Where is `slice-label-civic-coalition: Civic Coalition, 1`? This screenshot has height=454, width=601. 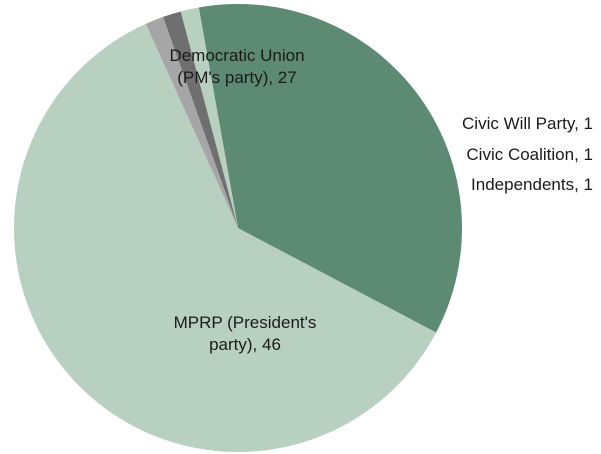
slice-label-civic-coalition: Civic Coalition, 1 is located at coordinates (529, 154).